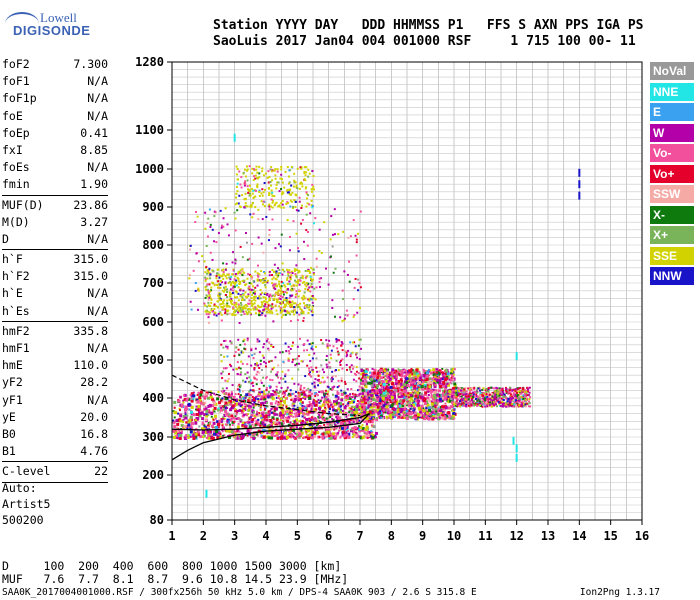 Image resolution: width=700 pixels, height=600 pixels. Describe the element at coordinates (26, 504) in the screenshot. I see `auto-program: Artist5` at that location.